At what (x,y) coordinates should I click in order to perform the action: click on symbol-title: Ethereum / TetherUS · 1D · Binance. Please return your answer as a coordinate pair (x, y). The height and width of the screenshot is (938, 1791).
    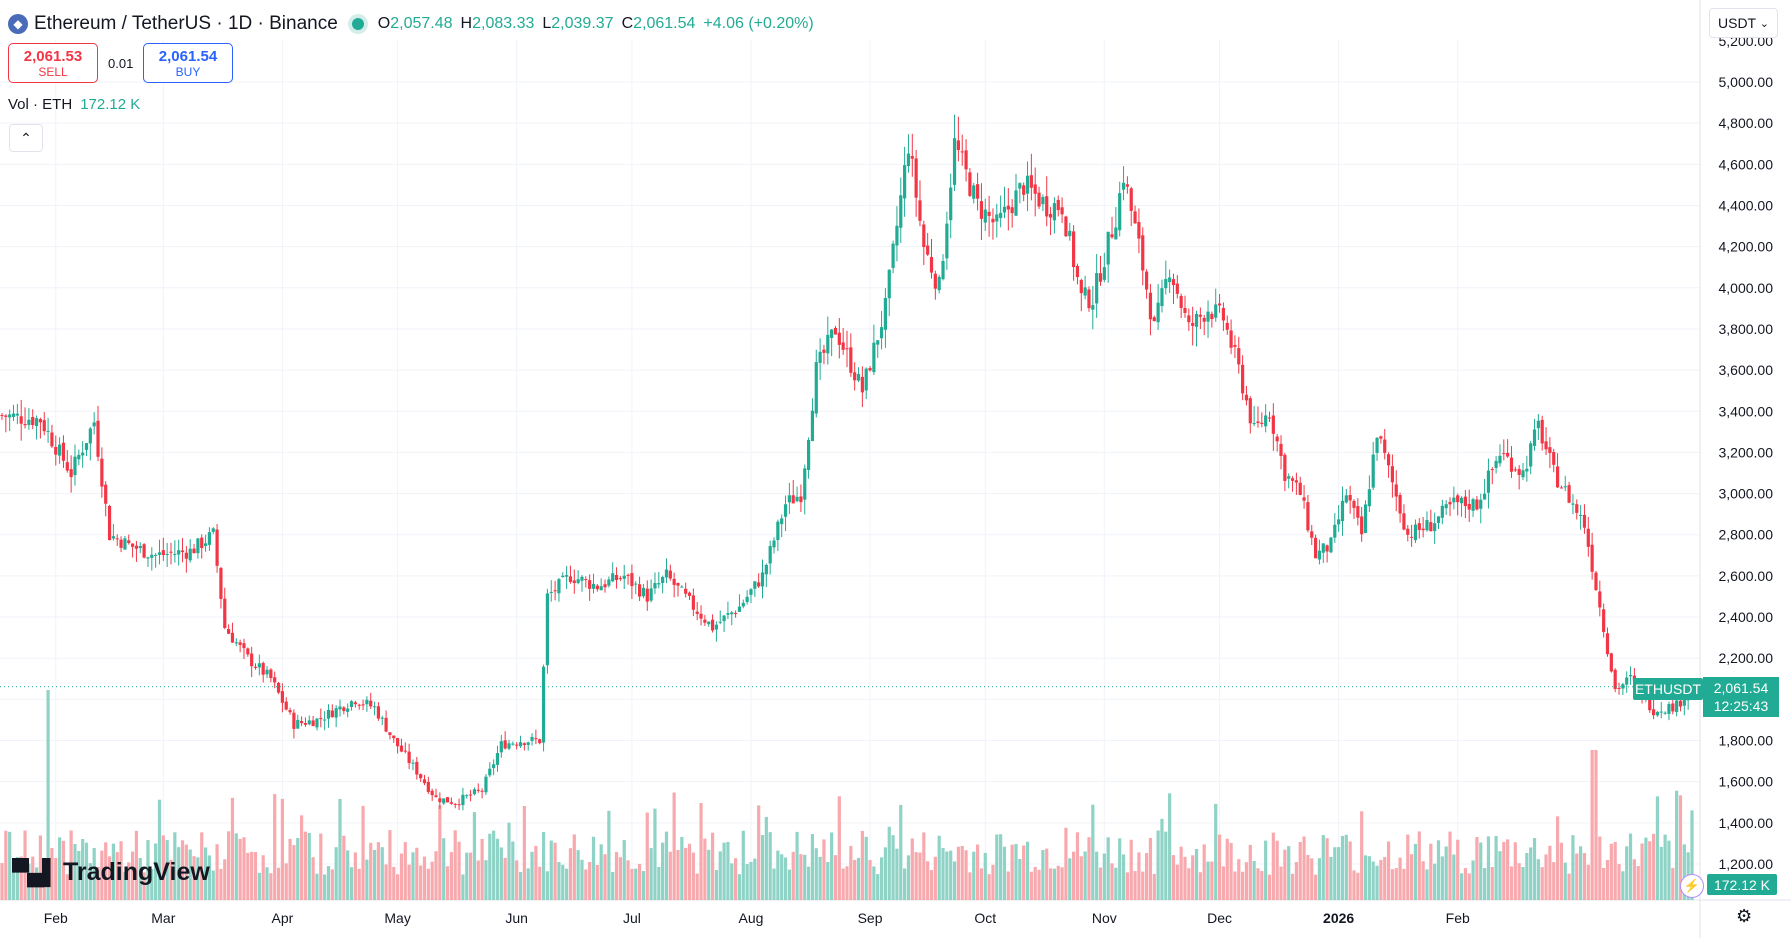
    Looking at the image, I should click on (186, 23).